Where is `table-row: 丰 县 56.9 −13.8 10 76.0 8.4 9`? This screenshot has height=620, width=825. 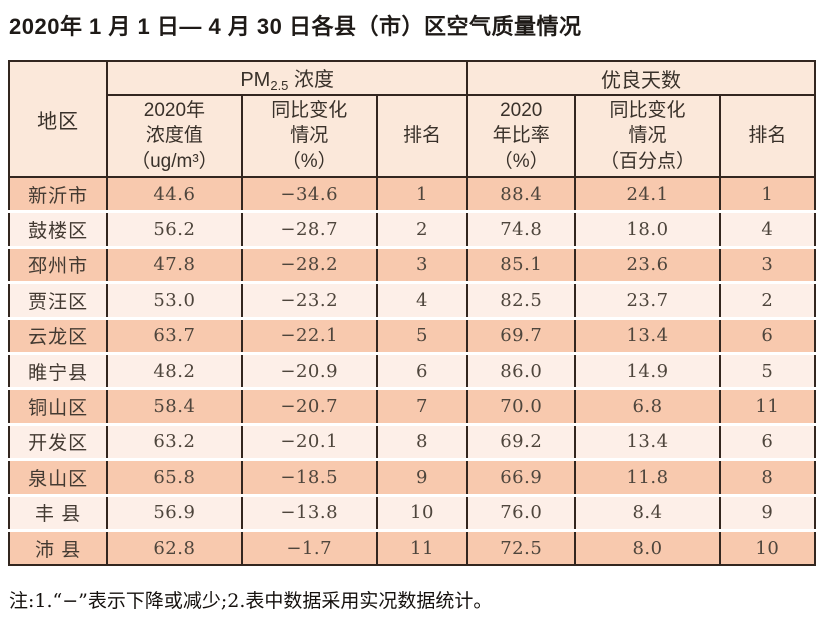
table-row: 丰 县 56.9 −13.8 10 76.0 8.4 9 is located at coordinates (412, 512).